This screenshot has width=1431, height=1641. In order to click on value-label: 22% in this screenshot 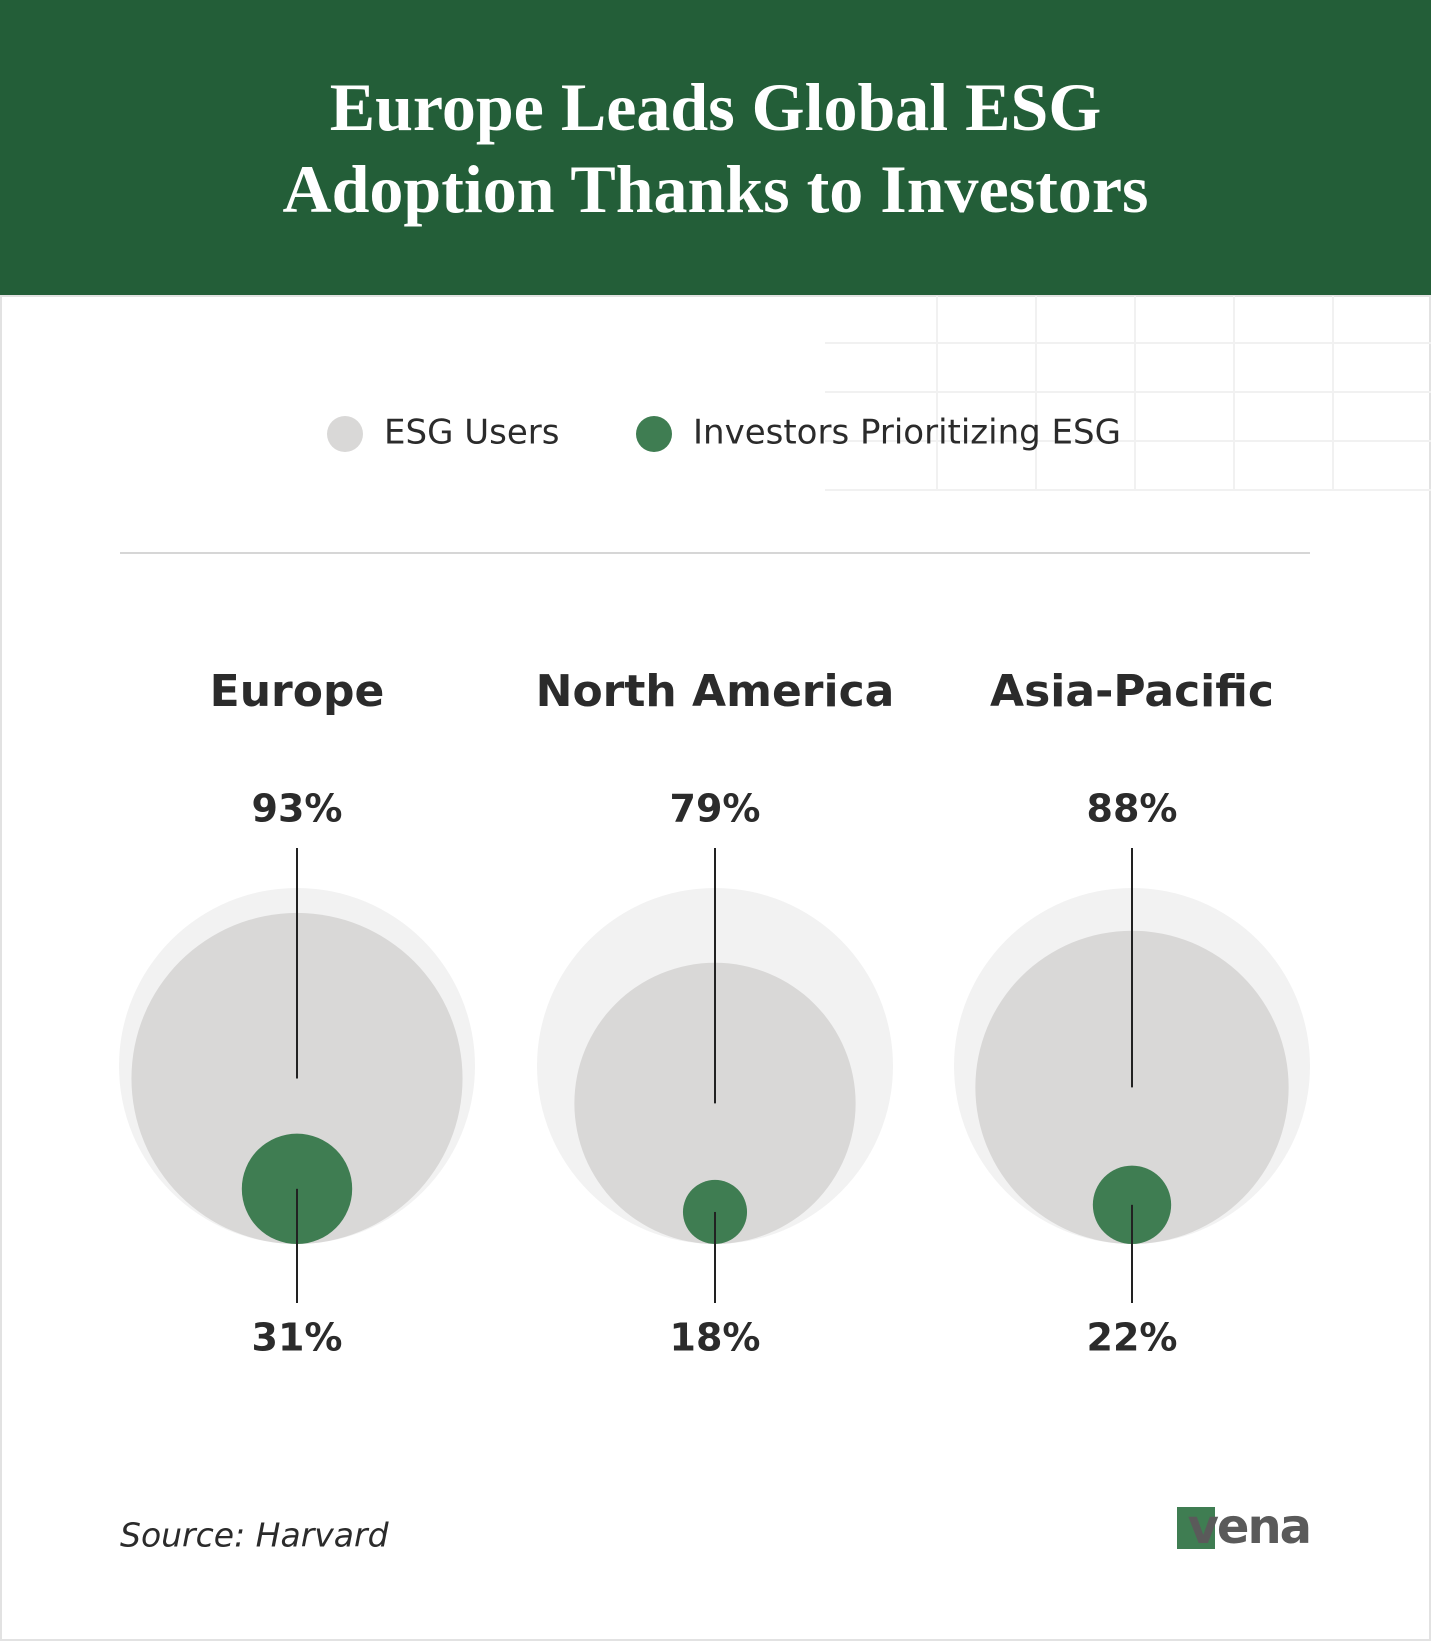, I will do `click(1132, 1338)`.